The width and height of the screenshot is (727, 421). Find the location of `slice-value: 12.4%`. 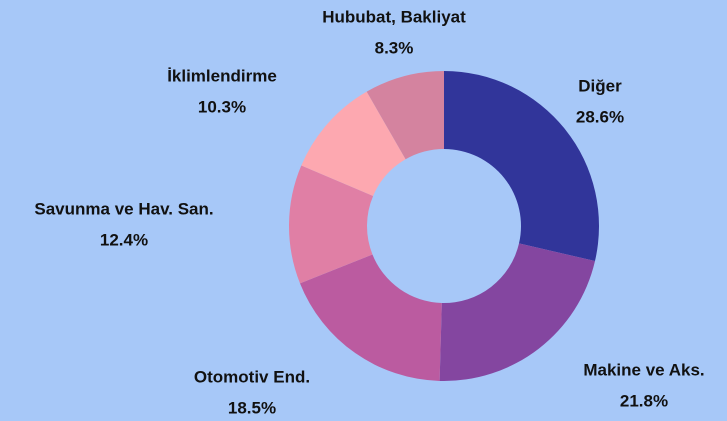

slice-value: 12.4% is located at coordinates (124, 239).